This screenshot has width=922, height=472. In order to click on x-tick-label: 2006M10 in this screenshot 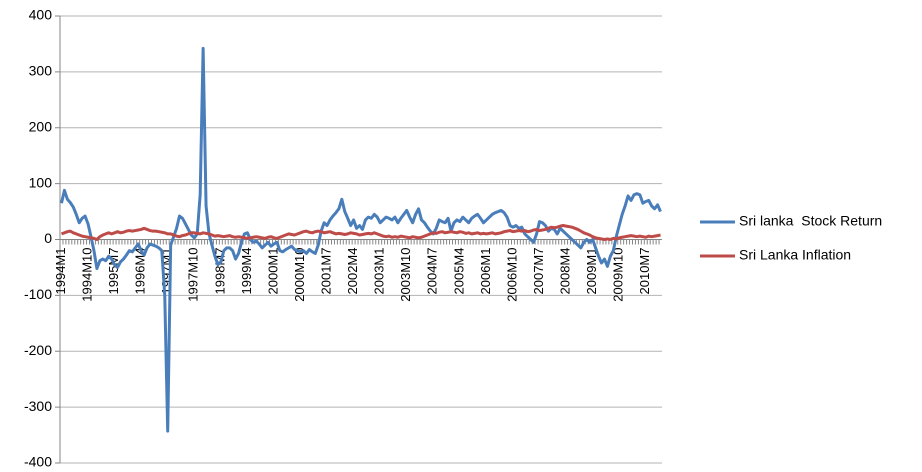, I will do `click(511, 275)`.